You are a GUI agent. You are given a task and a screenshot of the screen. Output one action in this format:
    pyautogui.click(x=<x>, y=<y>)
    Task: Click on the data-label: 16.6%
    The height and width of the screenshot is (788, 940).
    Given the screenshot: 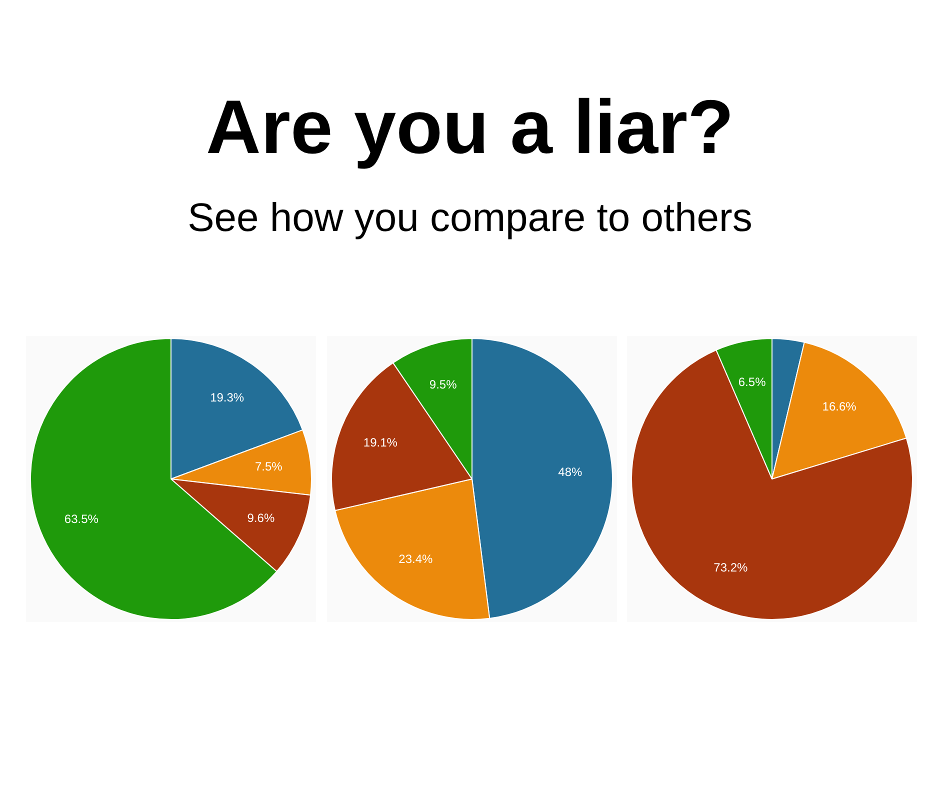 What is the action you would take?
    pyautogui.click(x=839, y=407)
    